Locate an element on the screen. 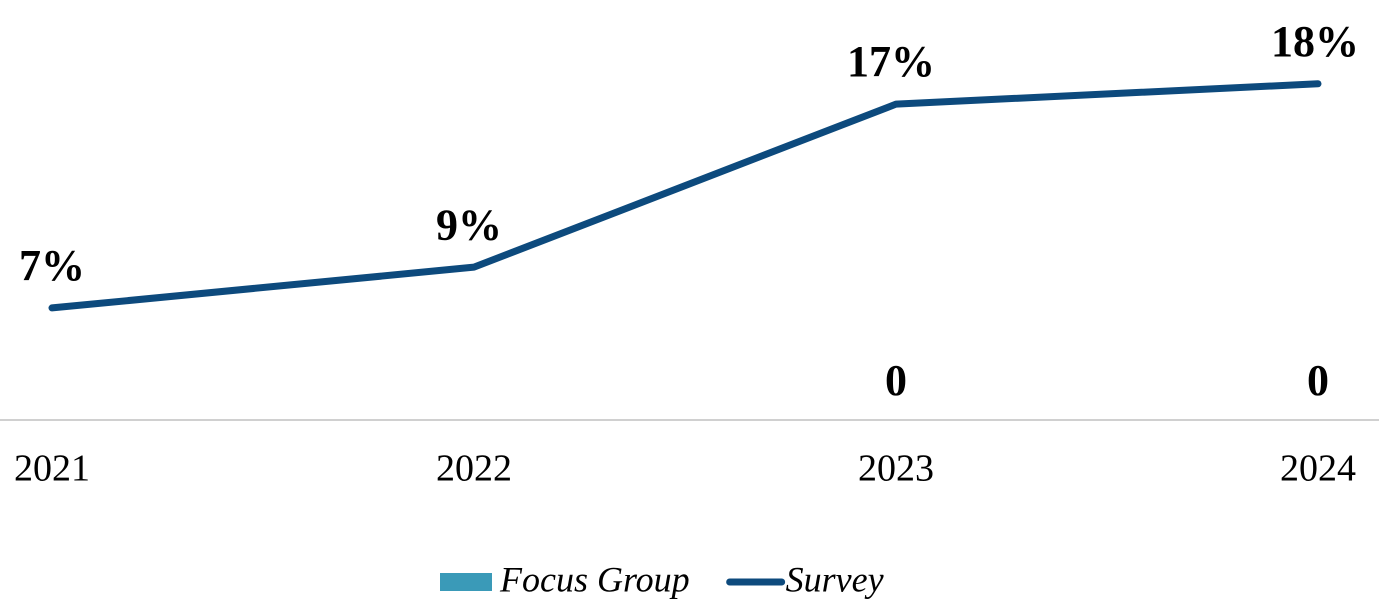  data-label: 17% is located at coordinates (891, 61).